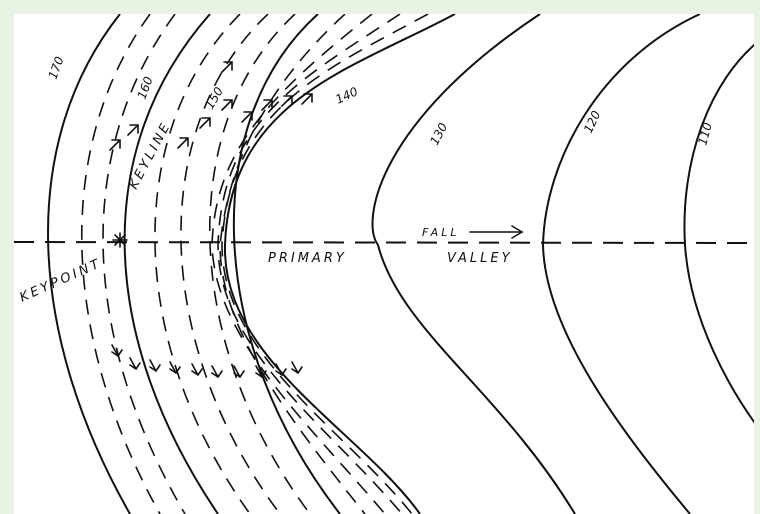 This screenshot has height=514, width=760. I want to click on contour-label-170: 170, so click(56, 67).